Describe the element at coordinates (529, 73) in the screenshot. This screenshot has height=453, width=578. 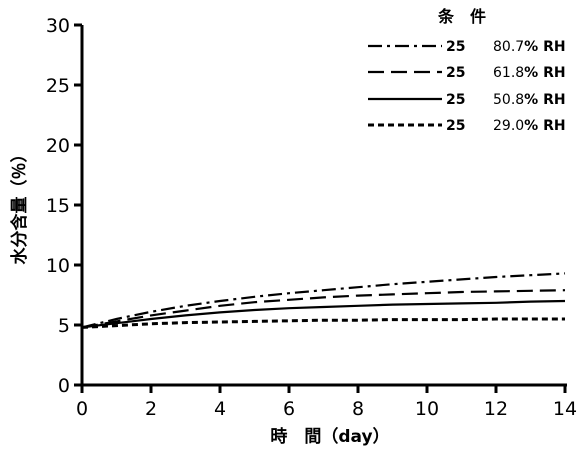
I see `legend-rh: 61.8% RH` at that location.